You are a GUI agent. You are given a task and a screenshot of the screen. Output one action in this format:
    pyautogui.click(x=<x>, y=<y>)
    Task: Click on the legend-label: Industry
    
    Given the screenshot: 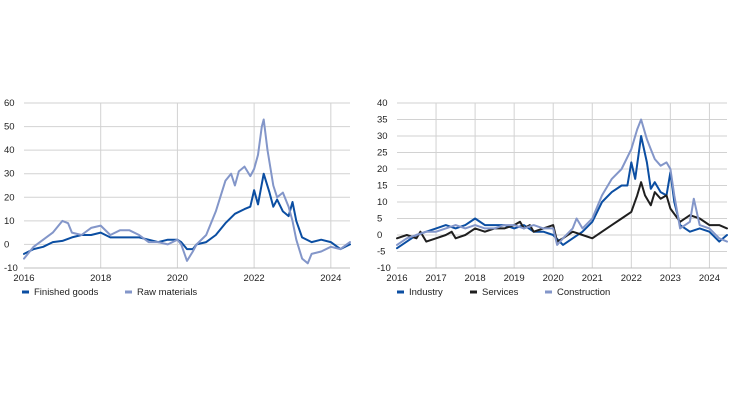 What is the action you would take?
    pyautogui.click(x=426, y=292)
    